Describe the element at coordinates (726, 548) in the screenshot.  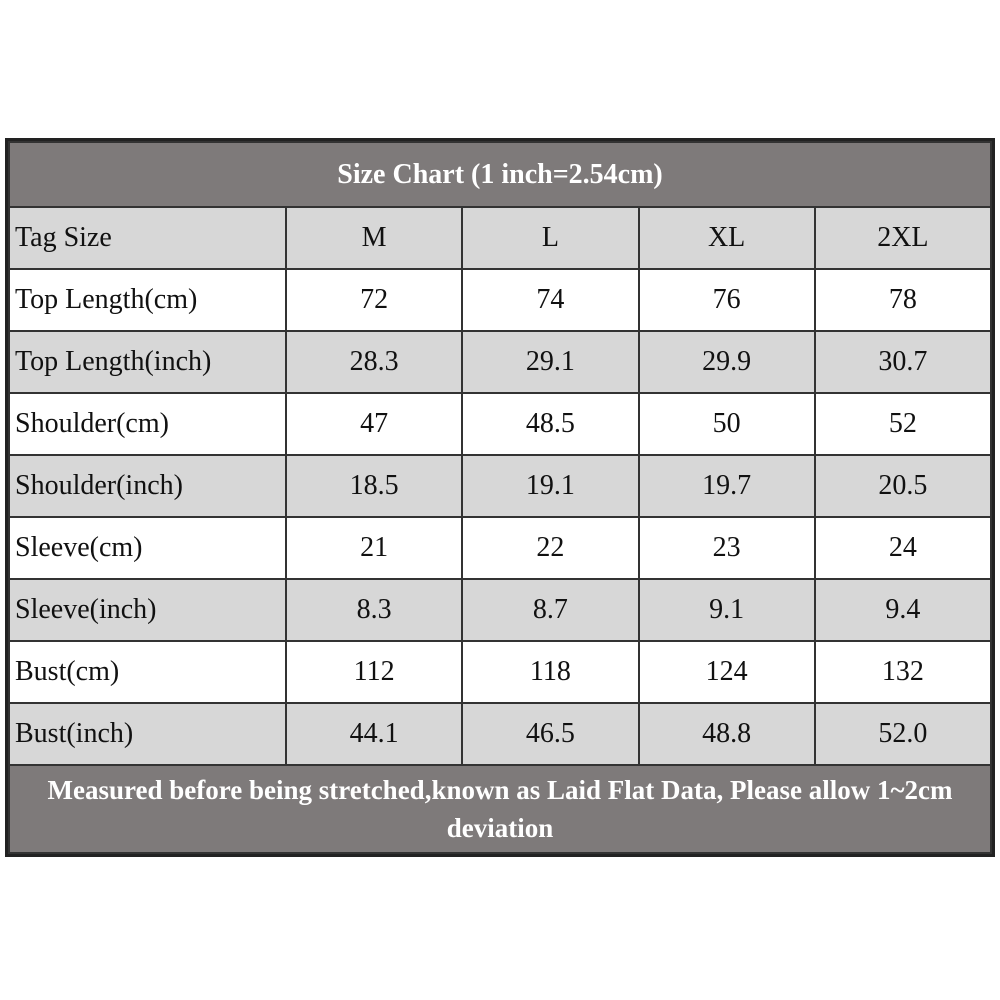
I see `cell: 23` at that location.